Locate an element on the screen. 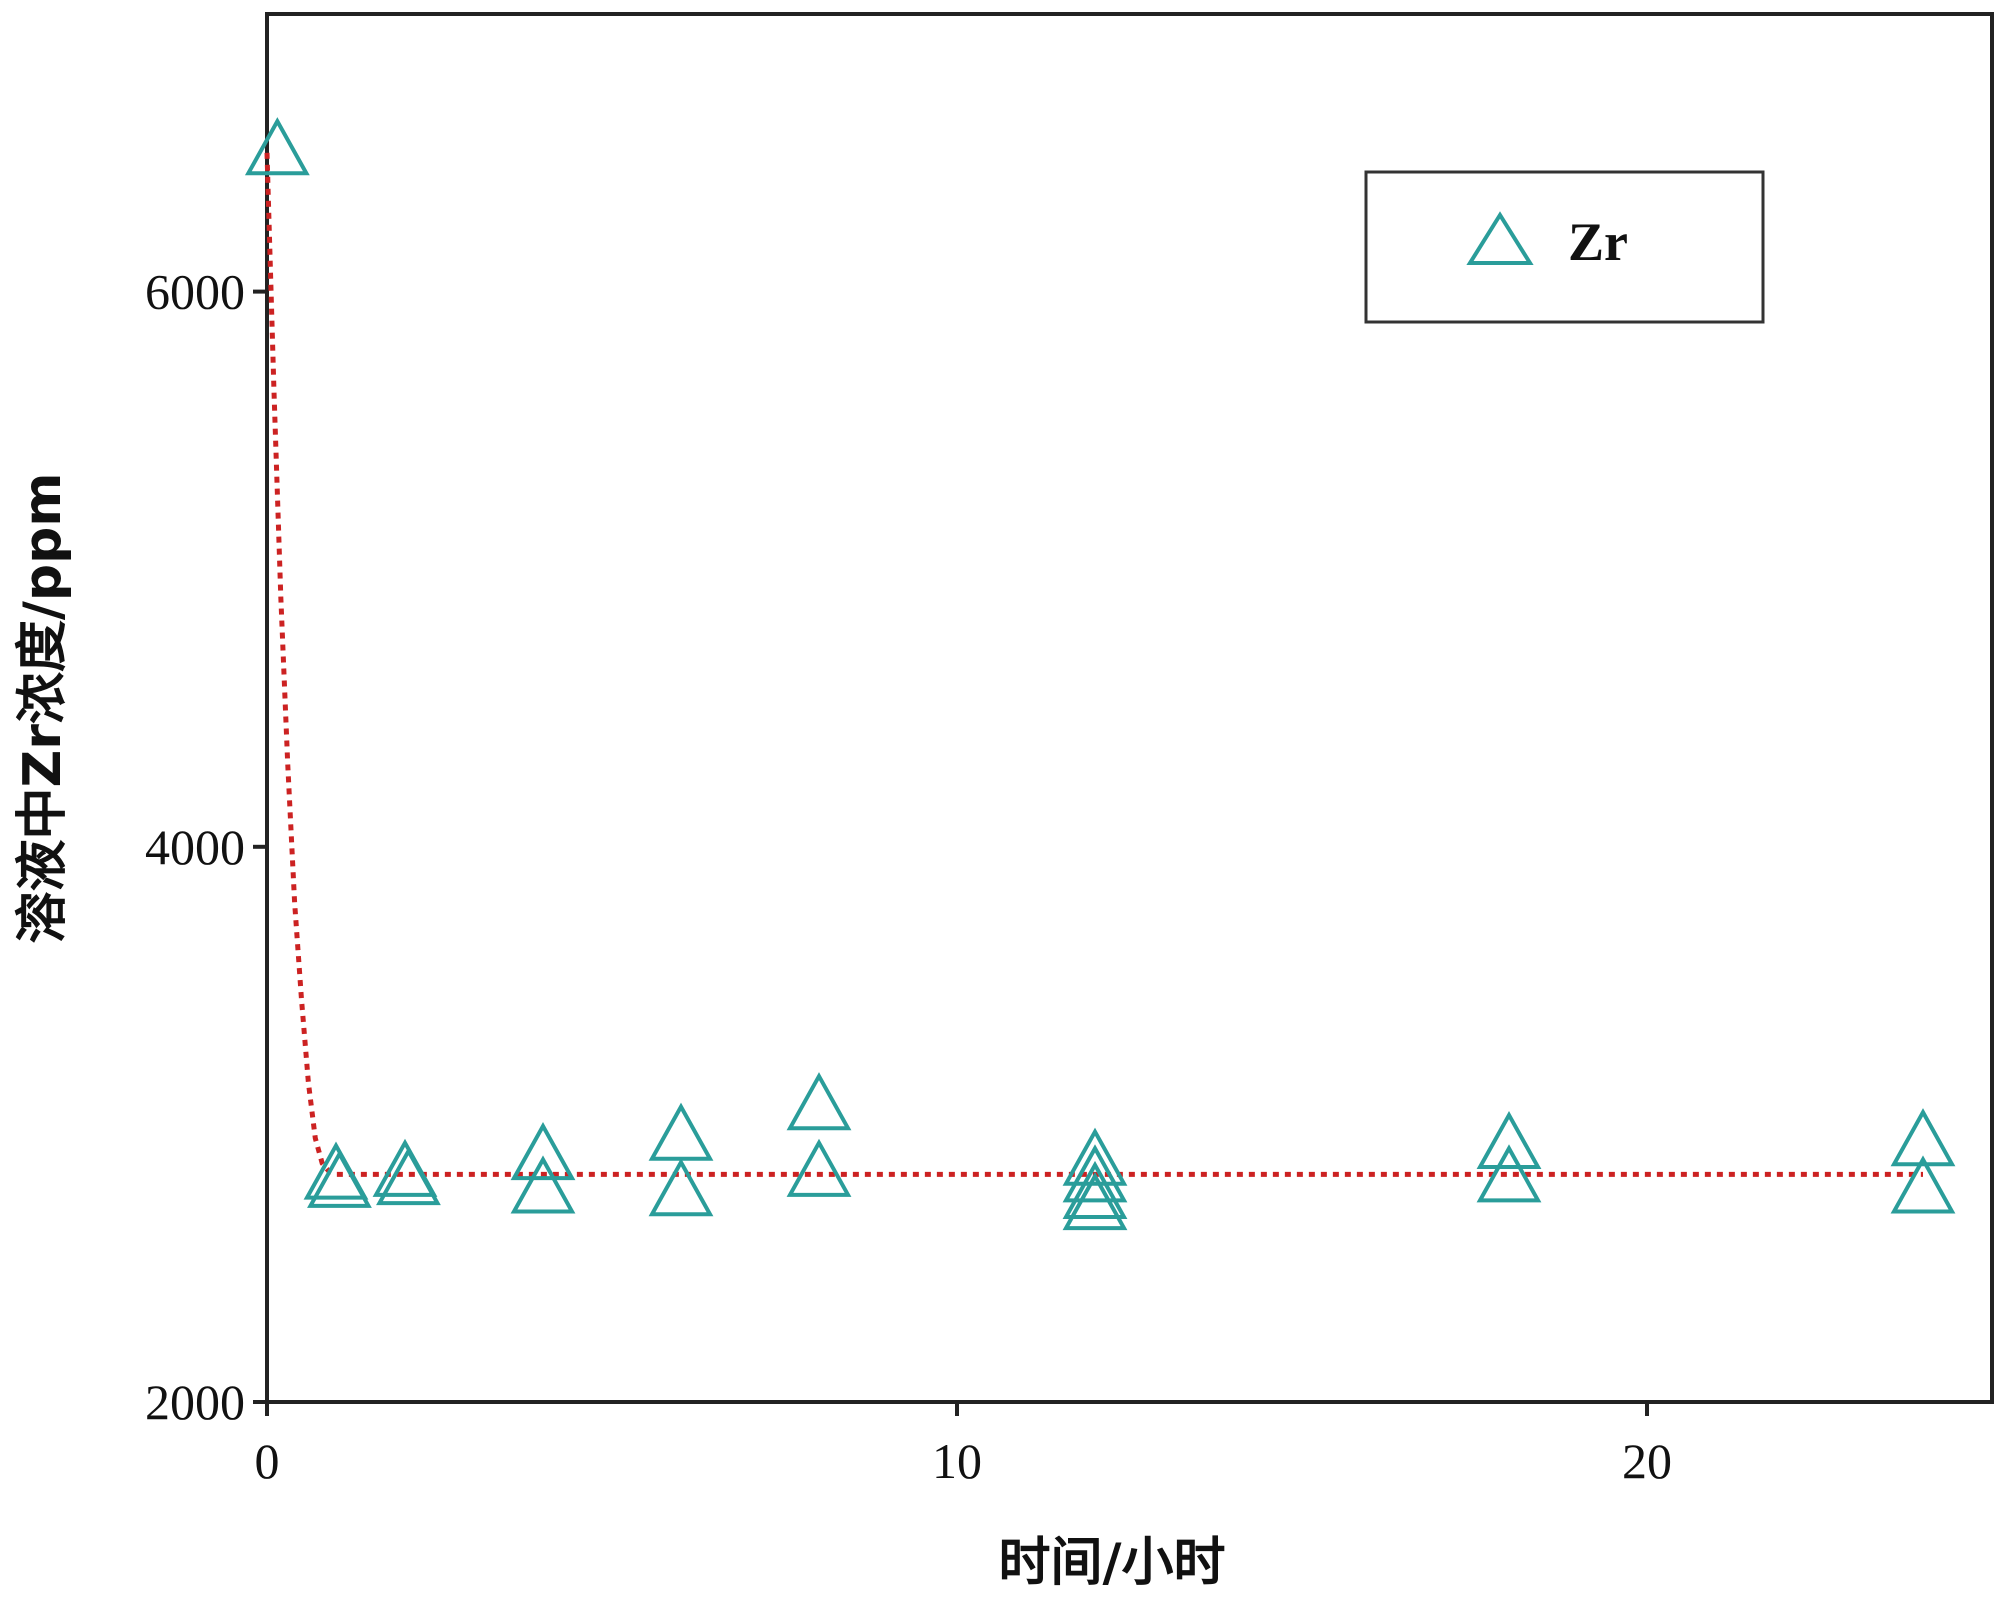  y-tick-label: 4000 is located at coordinates (195, 847).